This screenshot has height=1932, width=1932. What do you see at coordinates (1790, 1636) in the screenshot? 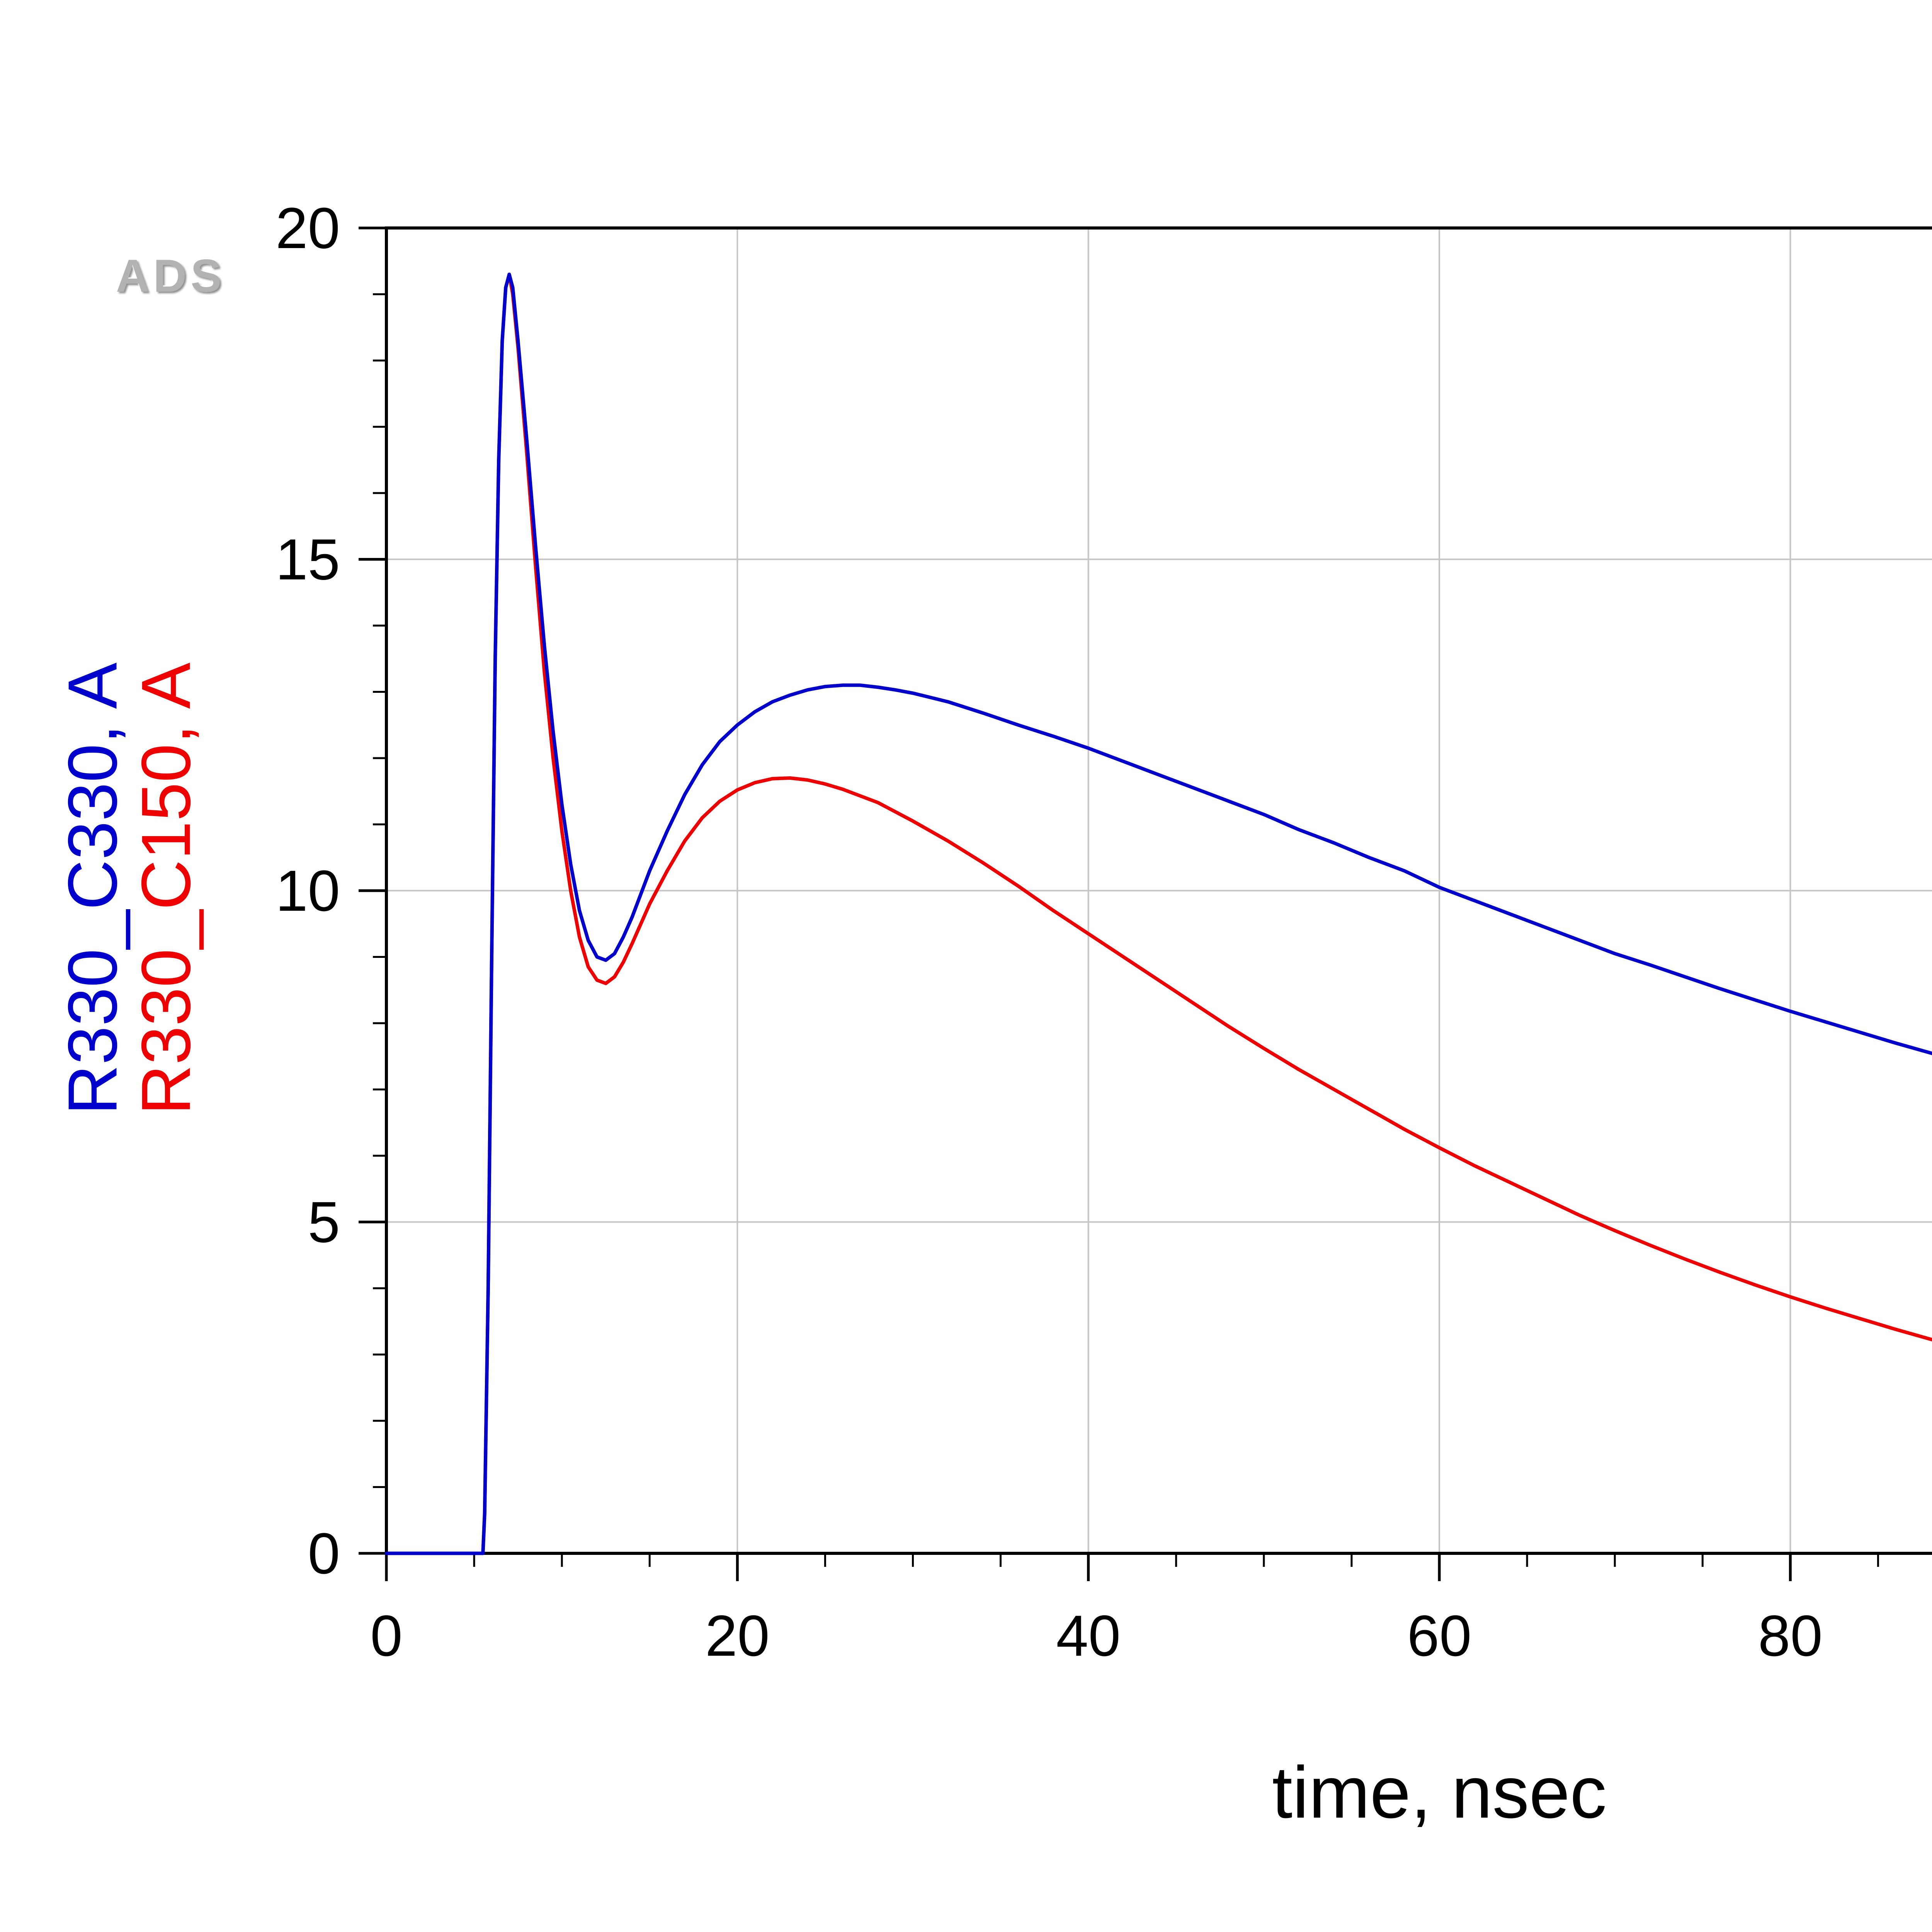
I see `svg-text: 80` at bounding box center [1790, 1636].